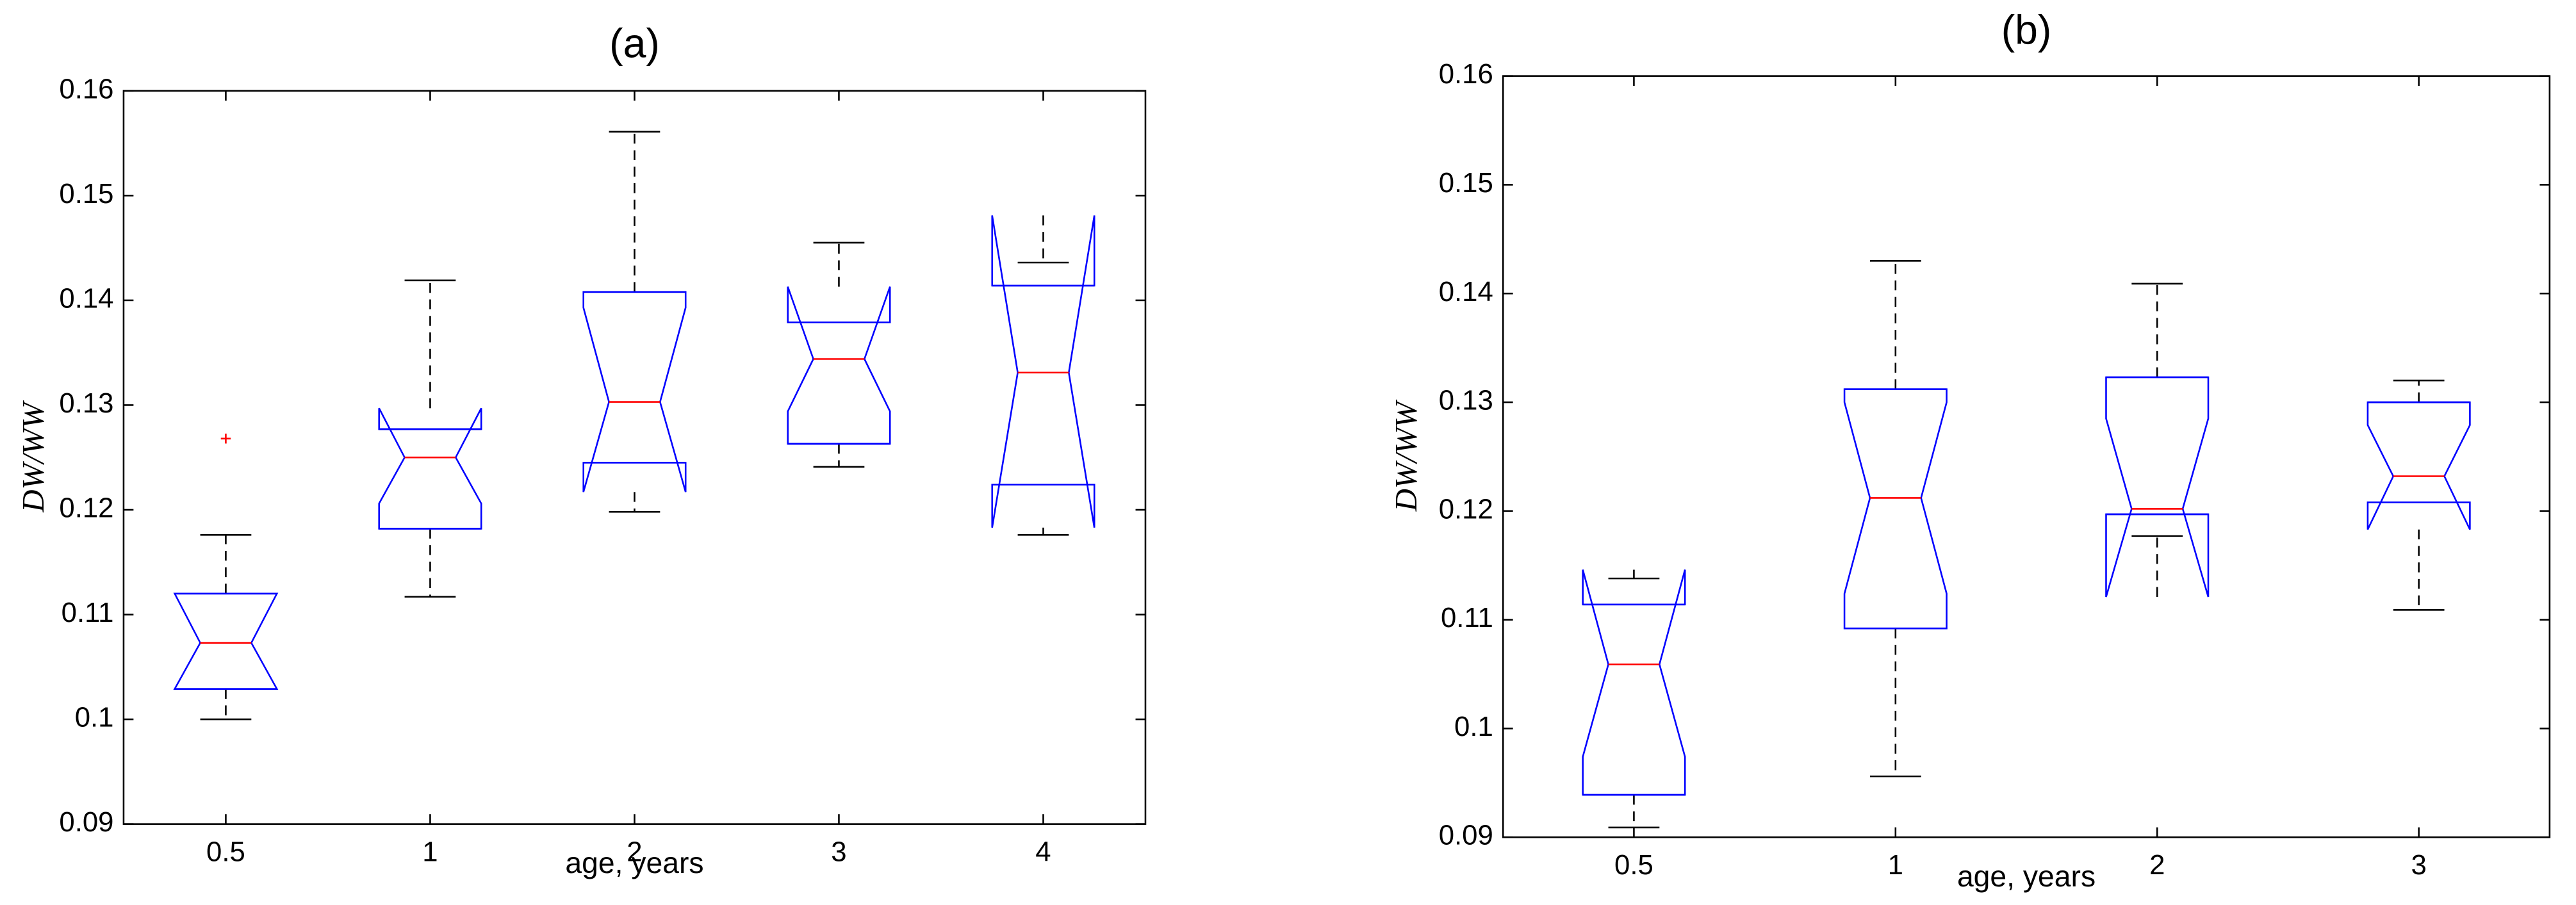 The width and height of the screenshot is (2576, 905). What do you see at coordinates (2027, 30) in the screenshot?
I see `chart-title: (b)` at bounding box center [2027, 30].